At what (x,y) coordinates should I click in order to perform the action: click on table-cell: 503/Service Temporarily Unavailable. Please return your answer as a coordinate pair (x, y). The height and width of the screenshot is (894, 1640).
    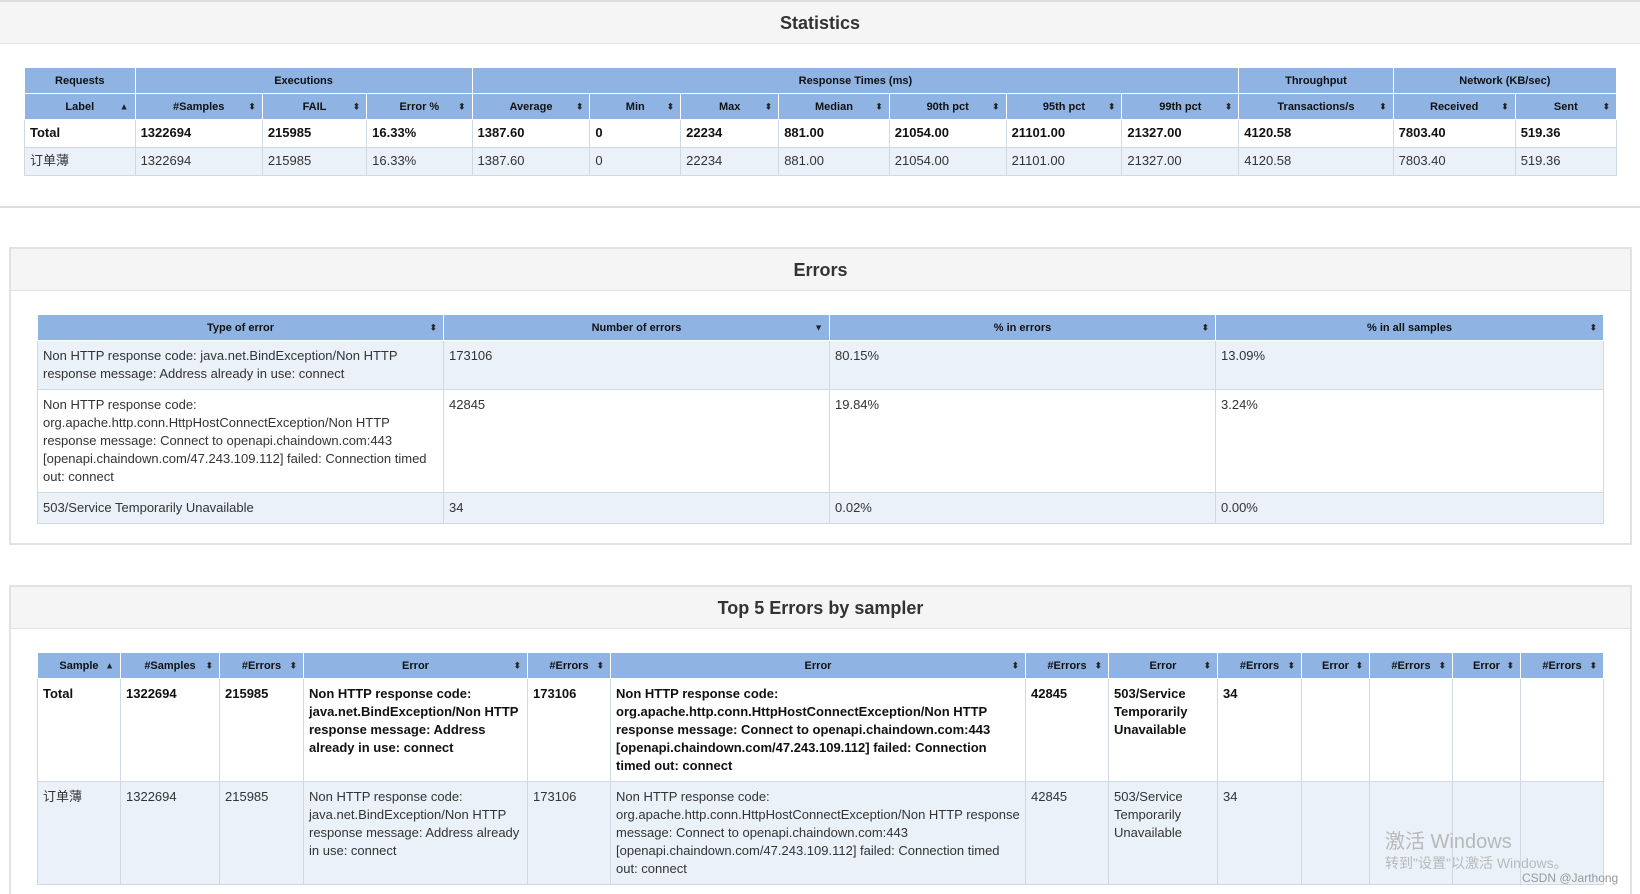
    Looking at the image, I should click on (1163, 833).